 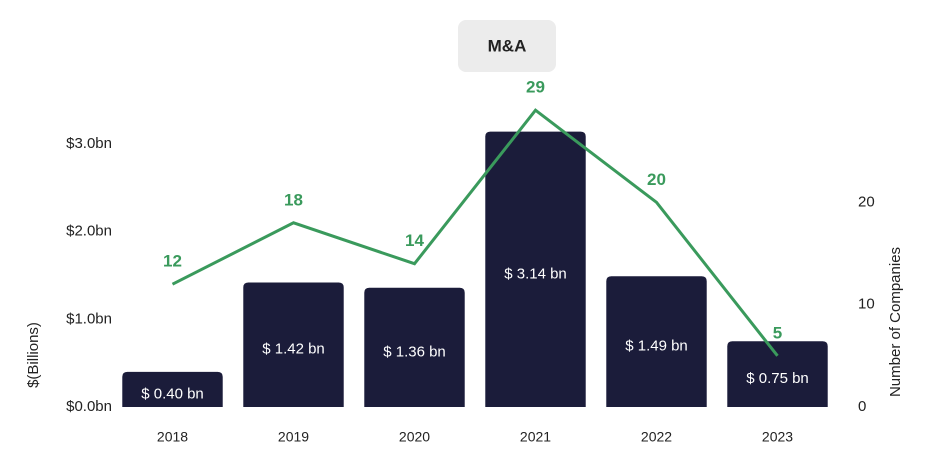 I want to click on y-tick-label: $1.0bn, so click(x=89, y=318).